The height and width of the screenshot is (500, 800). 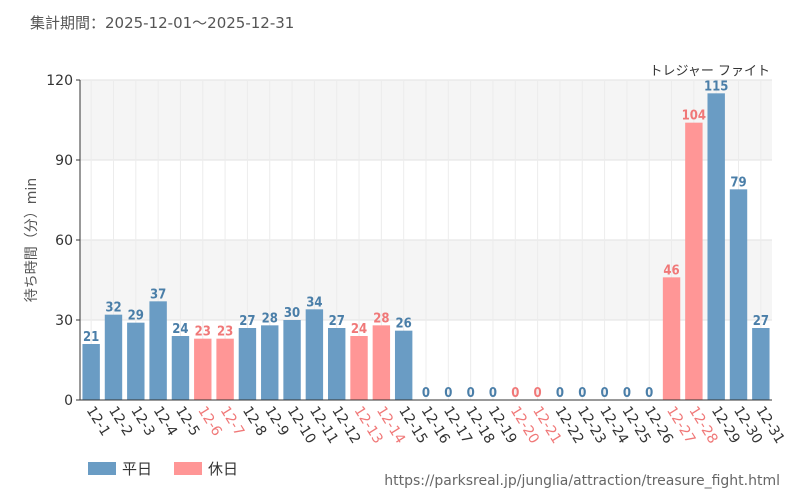 What do you see at coordinates (188, 468) in the screenshot?
I see `legend-swatch-holiday` at bounding box center [188, 468].